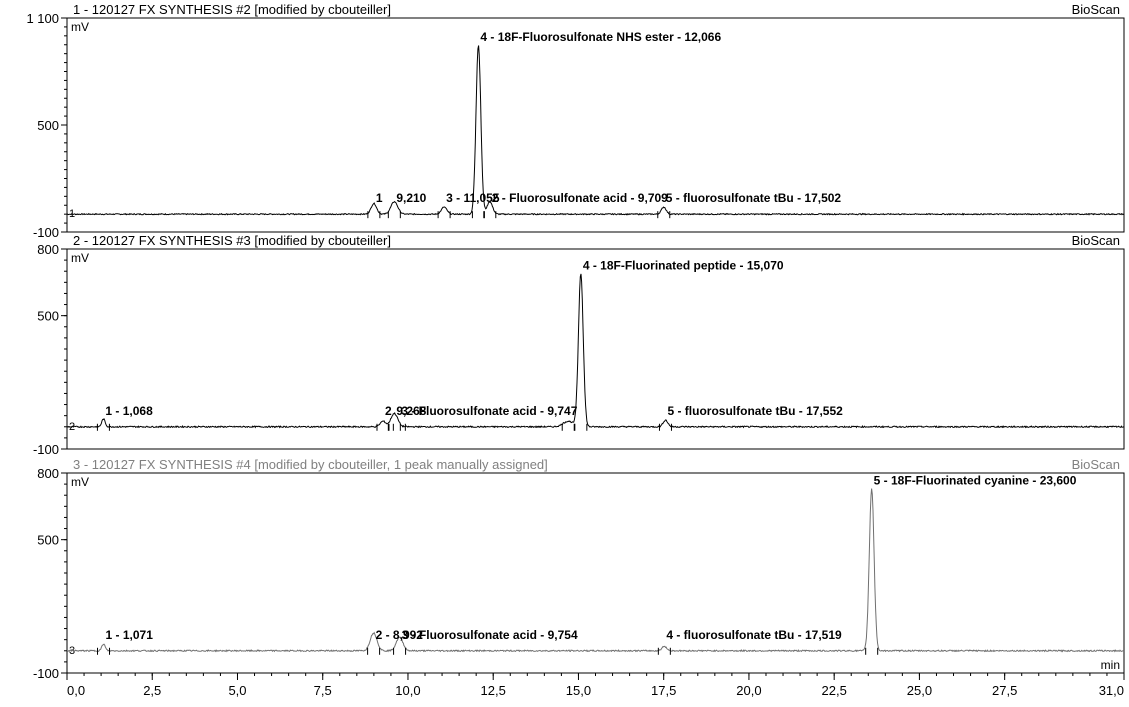 This screenshot has height=707, width=1129. What do you see at coordinates (578, 690) in the screenshot?
I see `x-tick-label: 15,0` at bounding box center [578, 690].